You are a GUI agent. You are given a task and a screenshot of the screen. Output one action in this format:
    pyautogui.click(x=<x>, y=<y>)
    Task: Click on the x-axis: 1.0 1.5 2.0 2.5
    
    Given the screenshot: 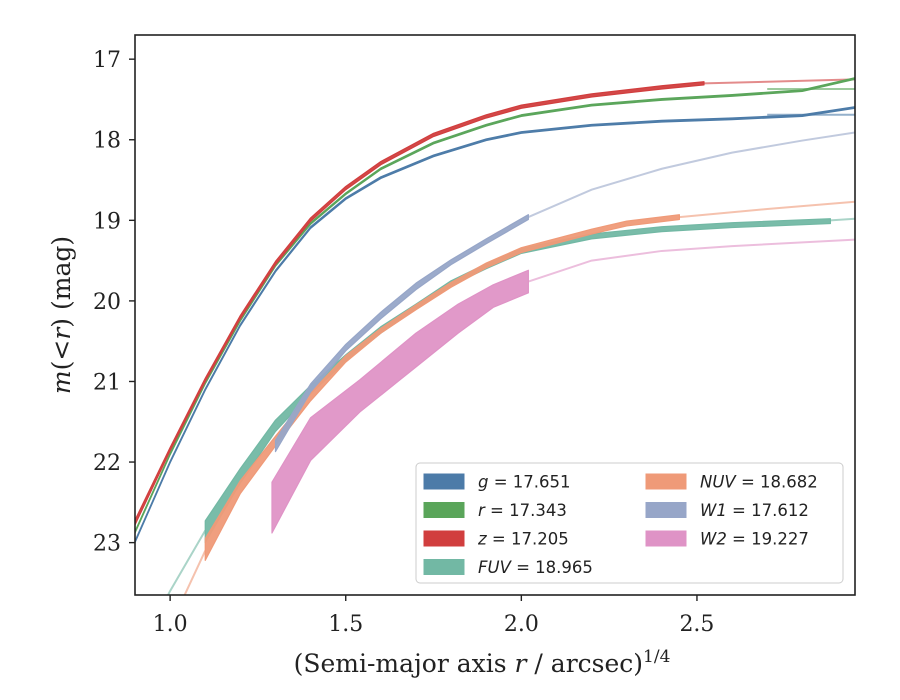 What is the action you would take?
    pyautogui.click(x=433, y=616)
    